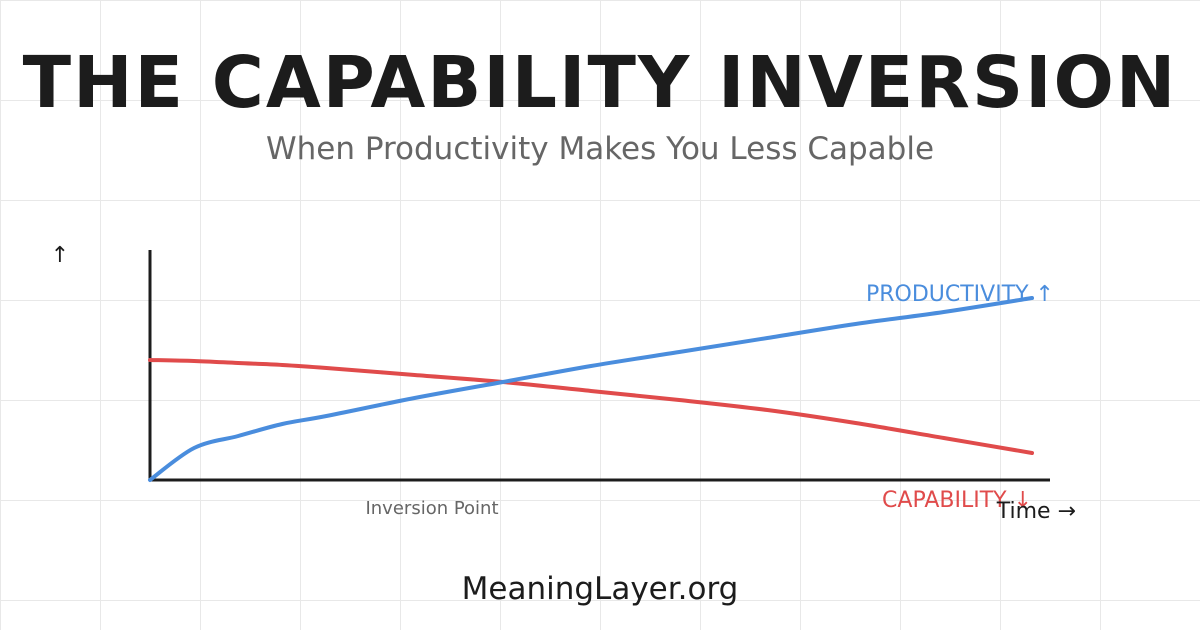 The height and width of the screenshot is (630, 1200). Describe the element at coordinates (600, 82) in the screenshot. I see `page-title: THE CAPABILITY INVERSION` at that location.